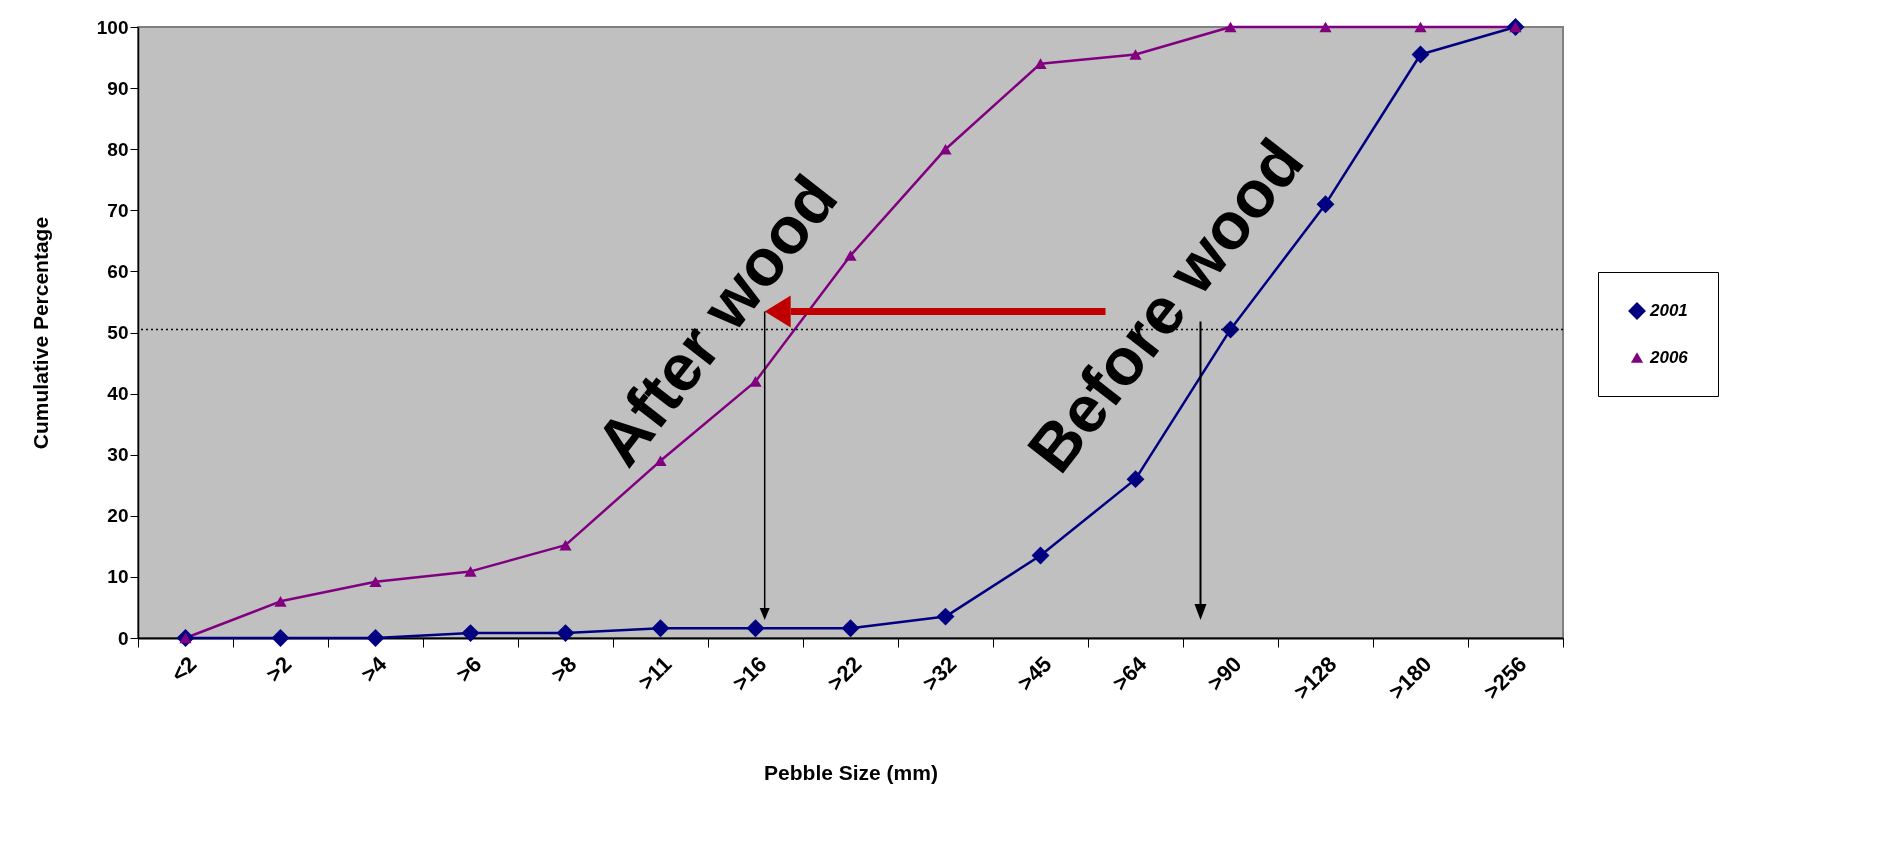 This screenshot has width=1884, height=868. I want to click on x-tick-label: >6, so click(469, 669).